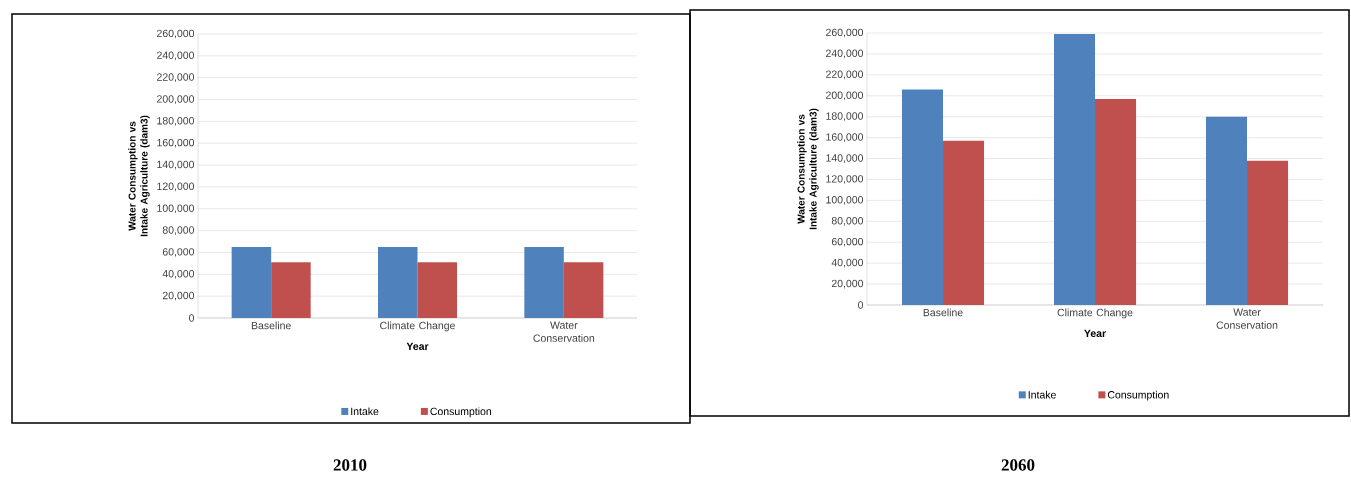 Image resolution: width=1351 pixels, height=487 pixels. What do you see at coordinates (350, 465) in the screenshot?
I see `text: 2010` at bounding box center [350, 465].